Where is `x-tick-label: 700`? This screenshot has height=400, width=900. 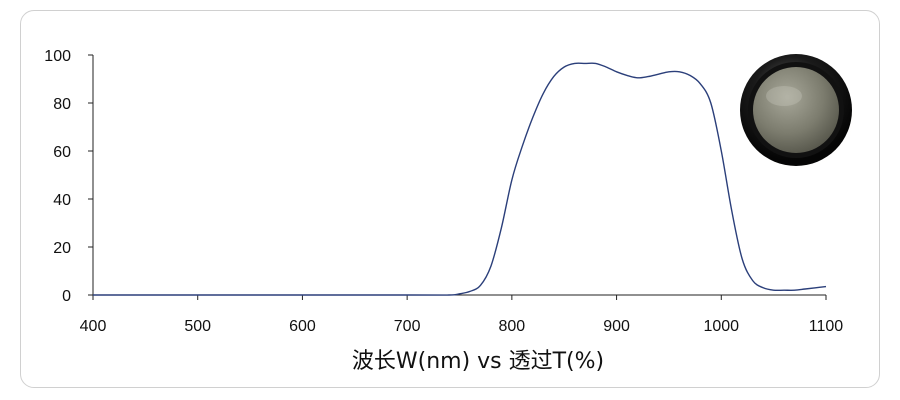
x-tick-label: 700 is located at coordinates (407, 326).